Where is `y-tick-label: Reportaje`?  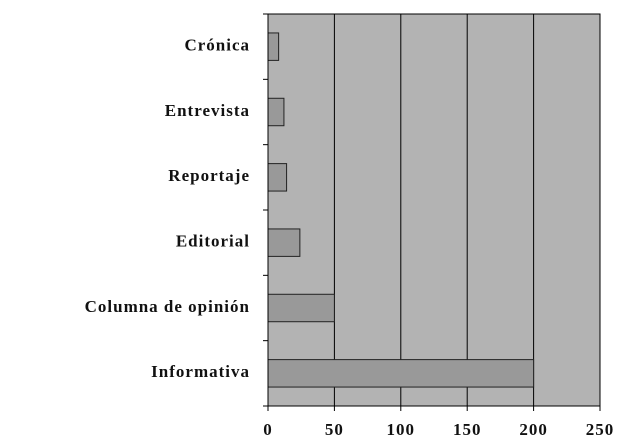
y-tick-label: Reportaje is located at coordinates (209, 175).